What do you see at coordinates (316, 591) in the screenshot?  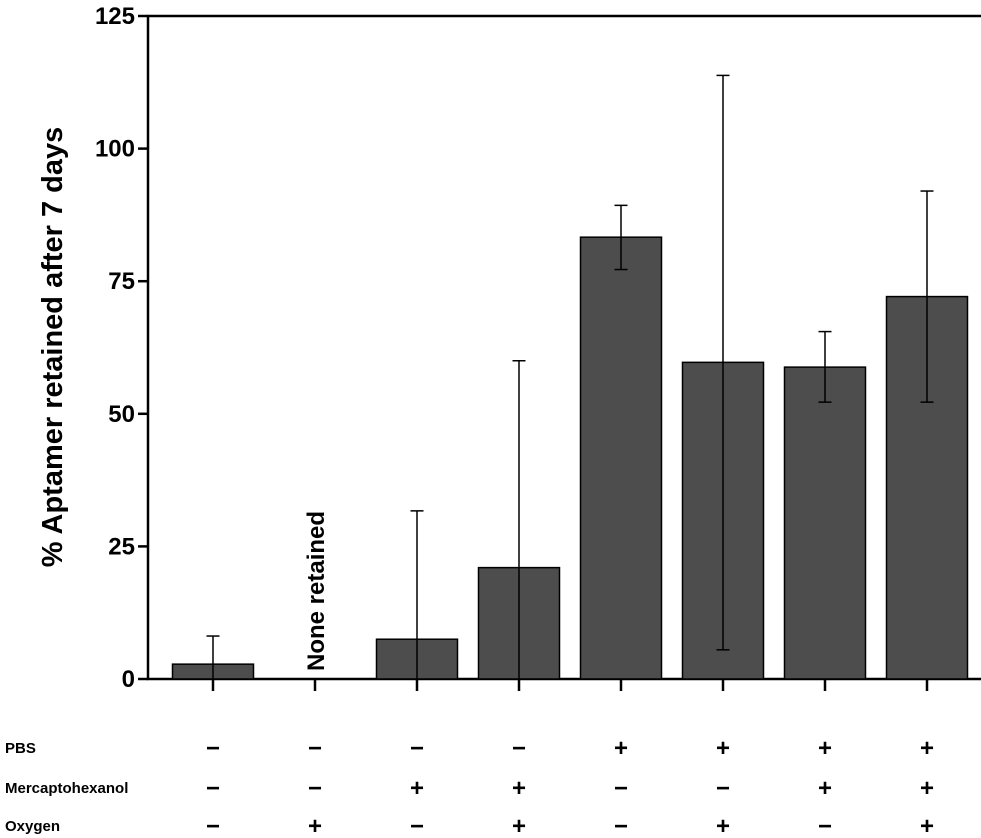 I see `annotation-label: None retained` at bounding box center [316, 591].